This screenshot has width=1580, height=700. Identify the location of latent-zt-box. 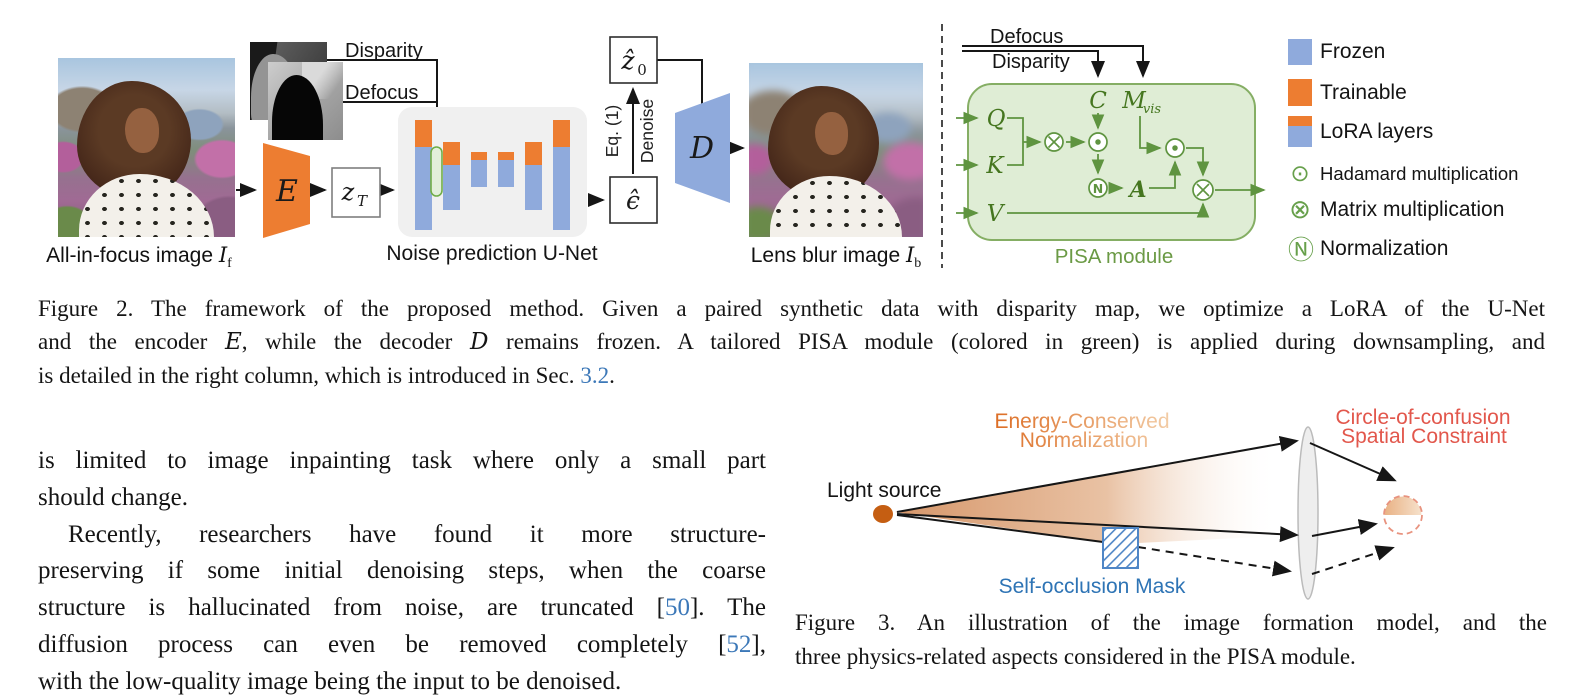
(356, 192).